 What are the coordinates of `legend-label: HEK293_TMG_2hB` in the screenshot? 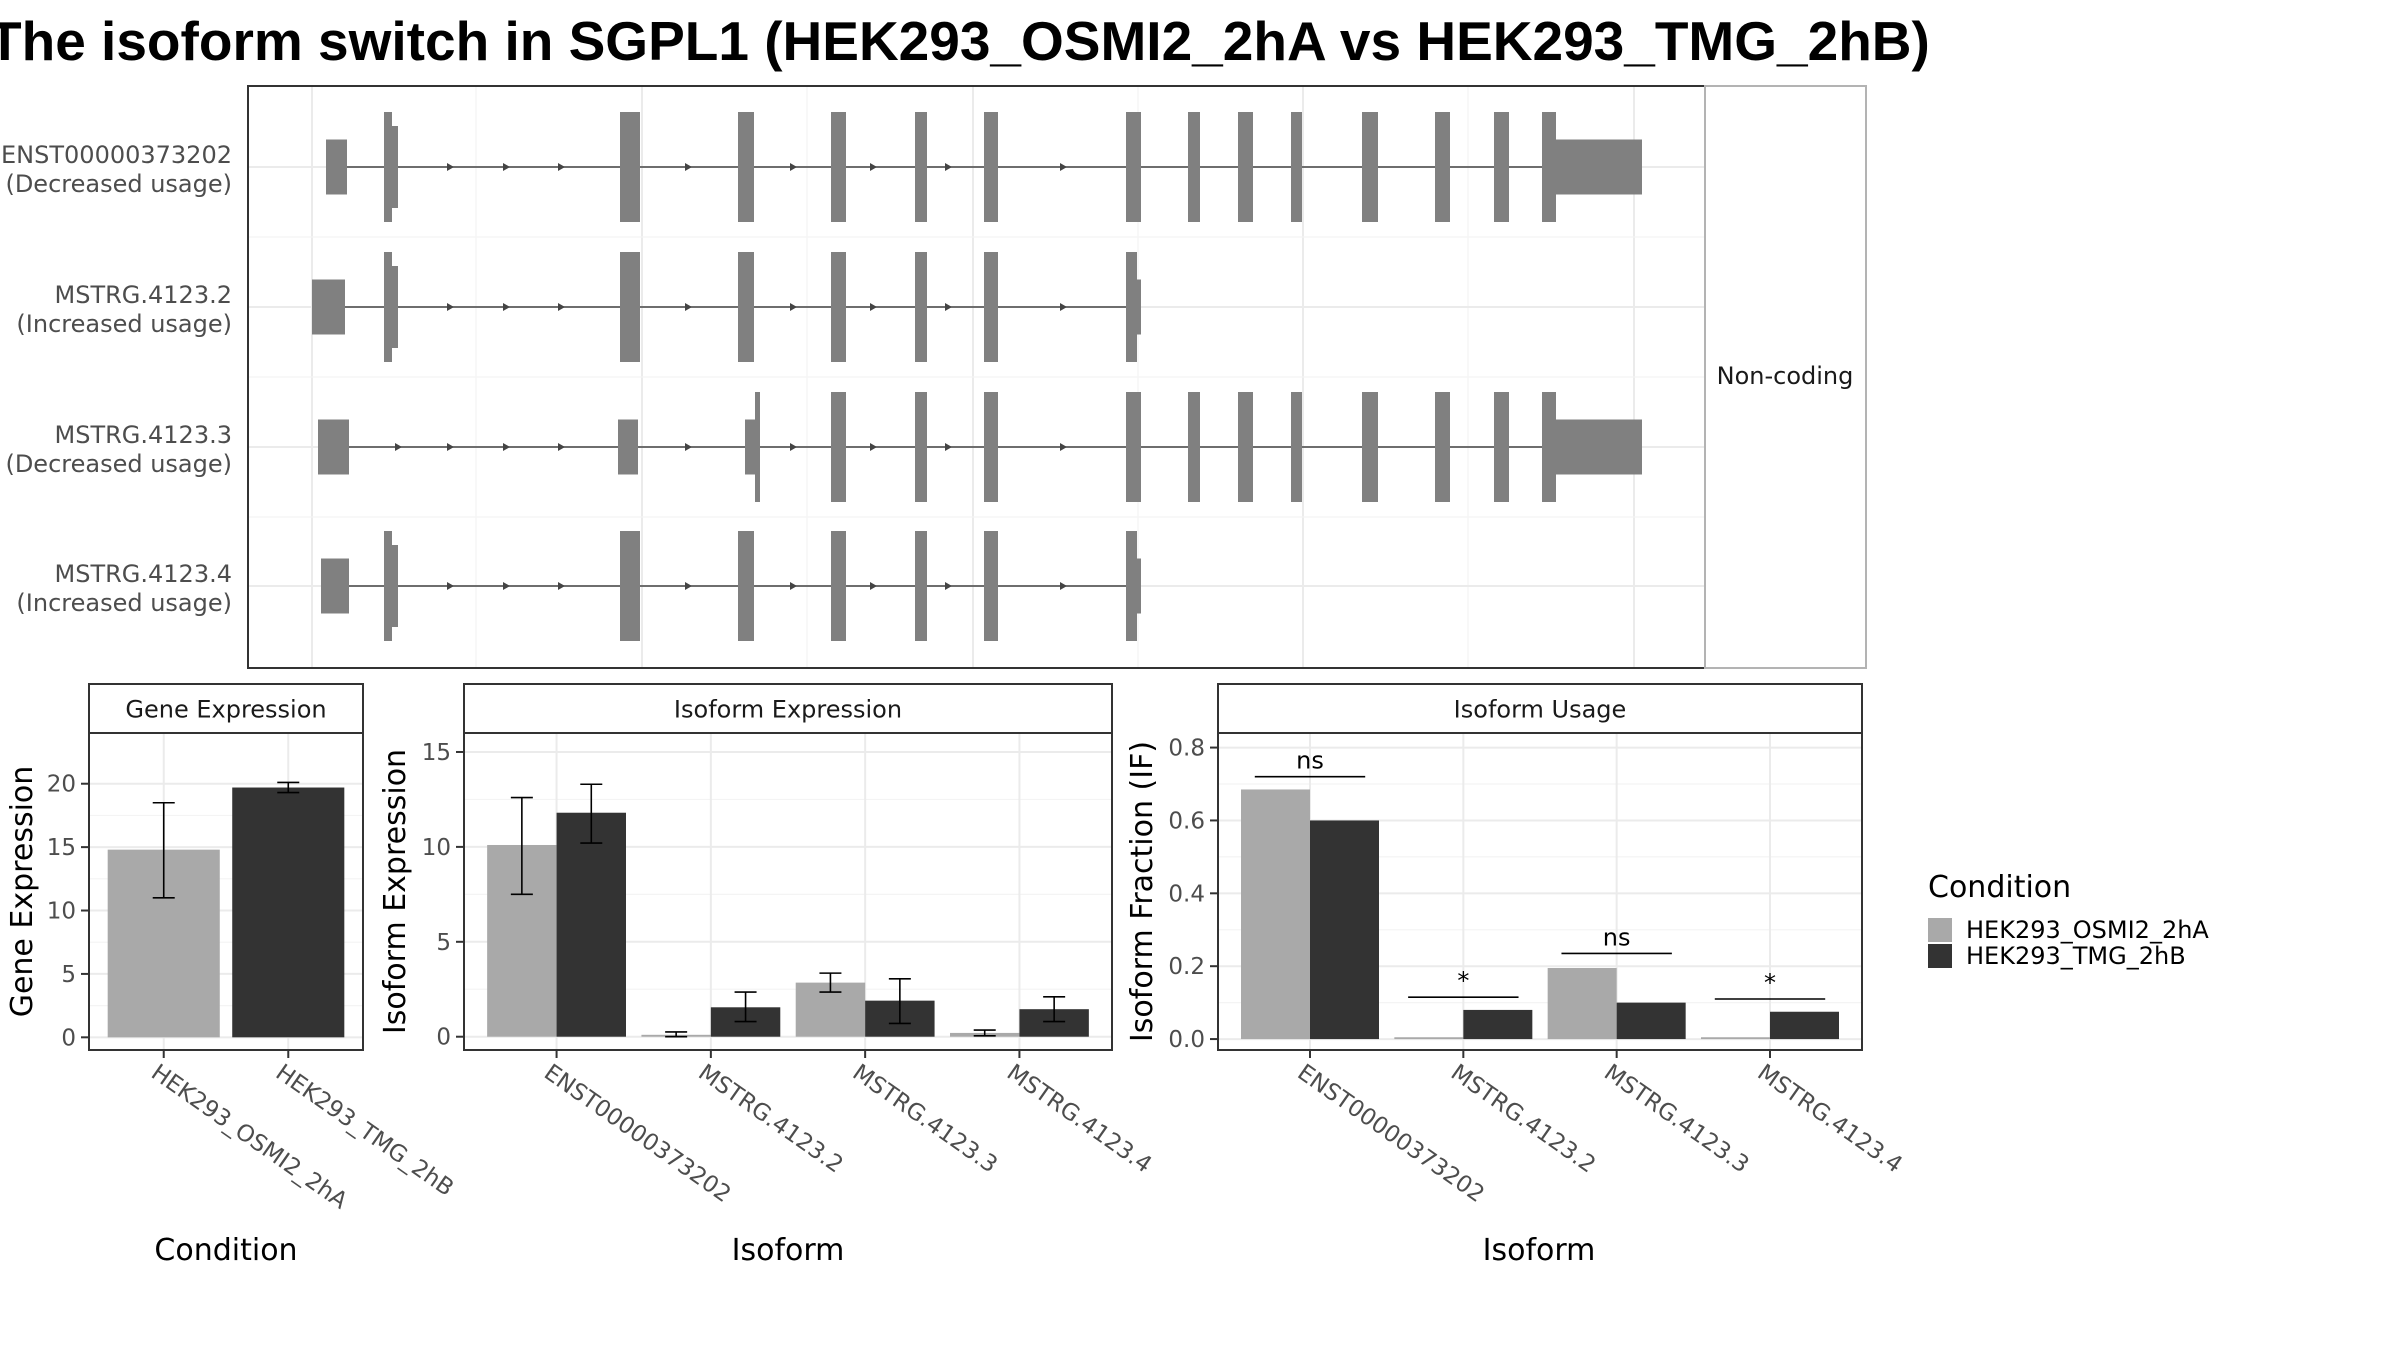 It's located at (2076, 956).